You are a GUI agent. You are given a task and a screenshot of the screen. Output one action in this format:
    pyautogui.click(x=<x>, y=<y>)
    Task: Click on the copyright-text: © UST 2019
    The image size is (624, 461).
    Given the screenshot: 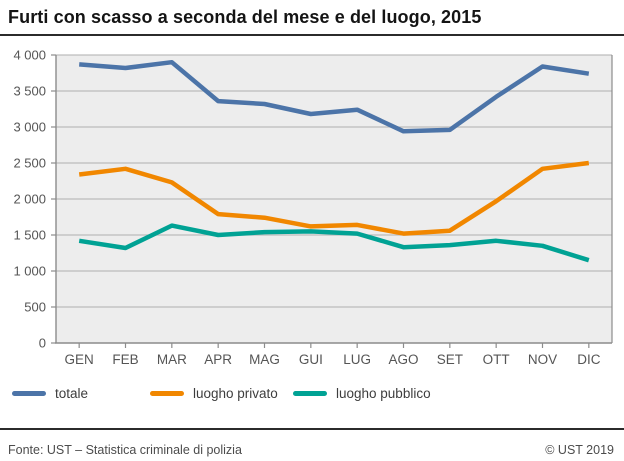 What is the action you would take?
    pyautogui.click(x=579, y=450)
    